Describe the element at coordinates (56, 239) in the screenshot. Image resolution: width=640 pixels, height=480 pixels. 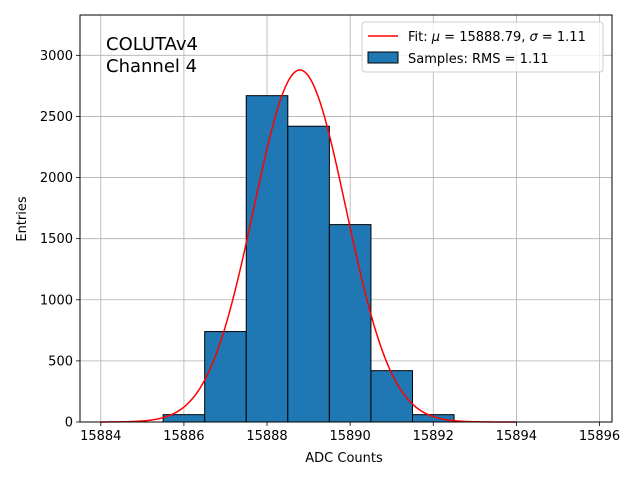
I see `y-tick-label: 1500` at that location.